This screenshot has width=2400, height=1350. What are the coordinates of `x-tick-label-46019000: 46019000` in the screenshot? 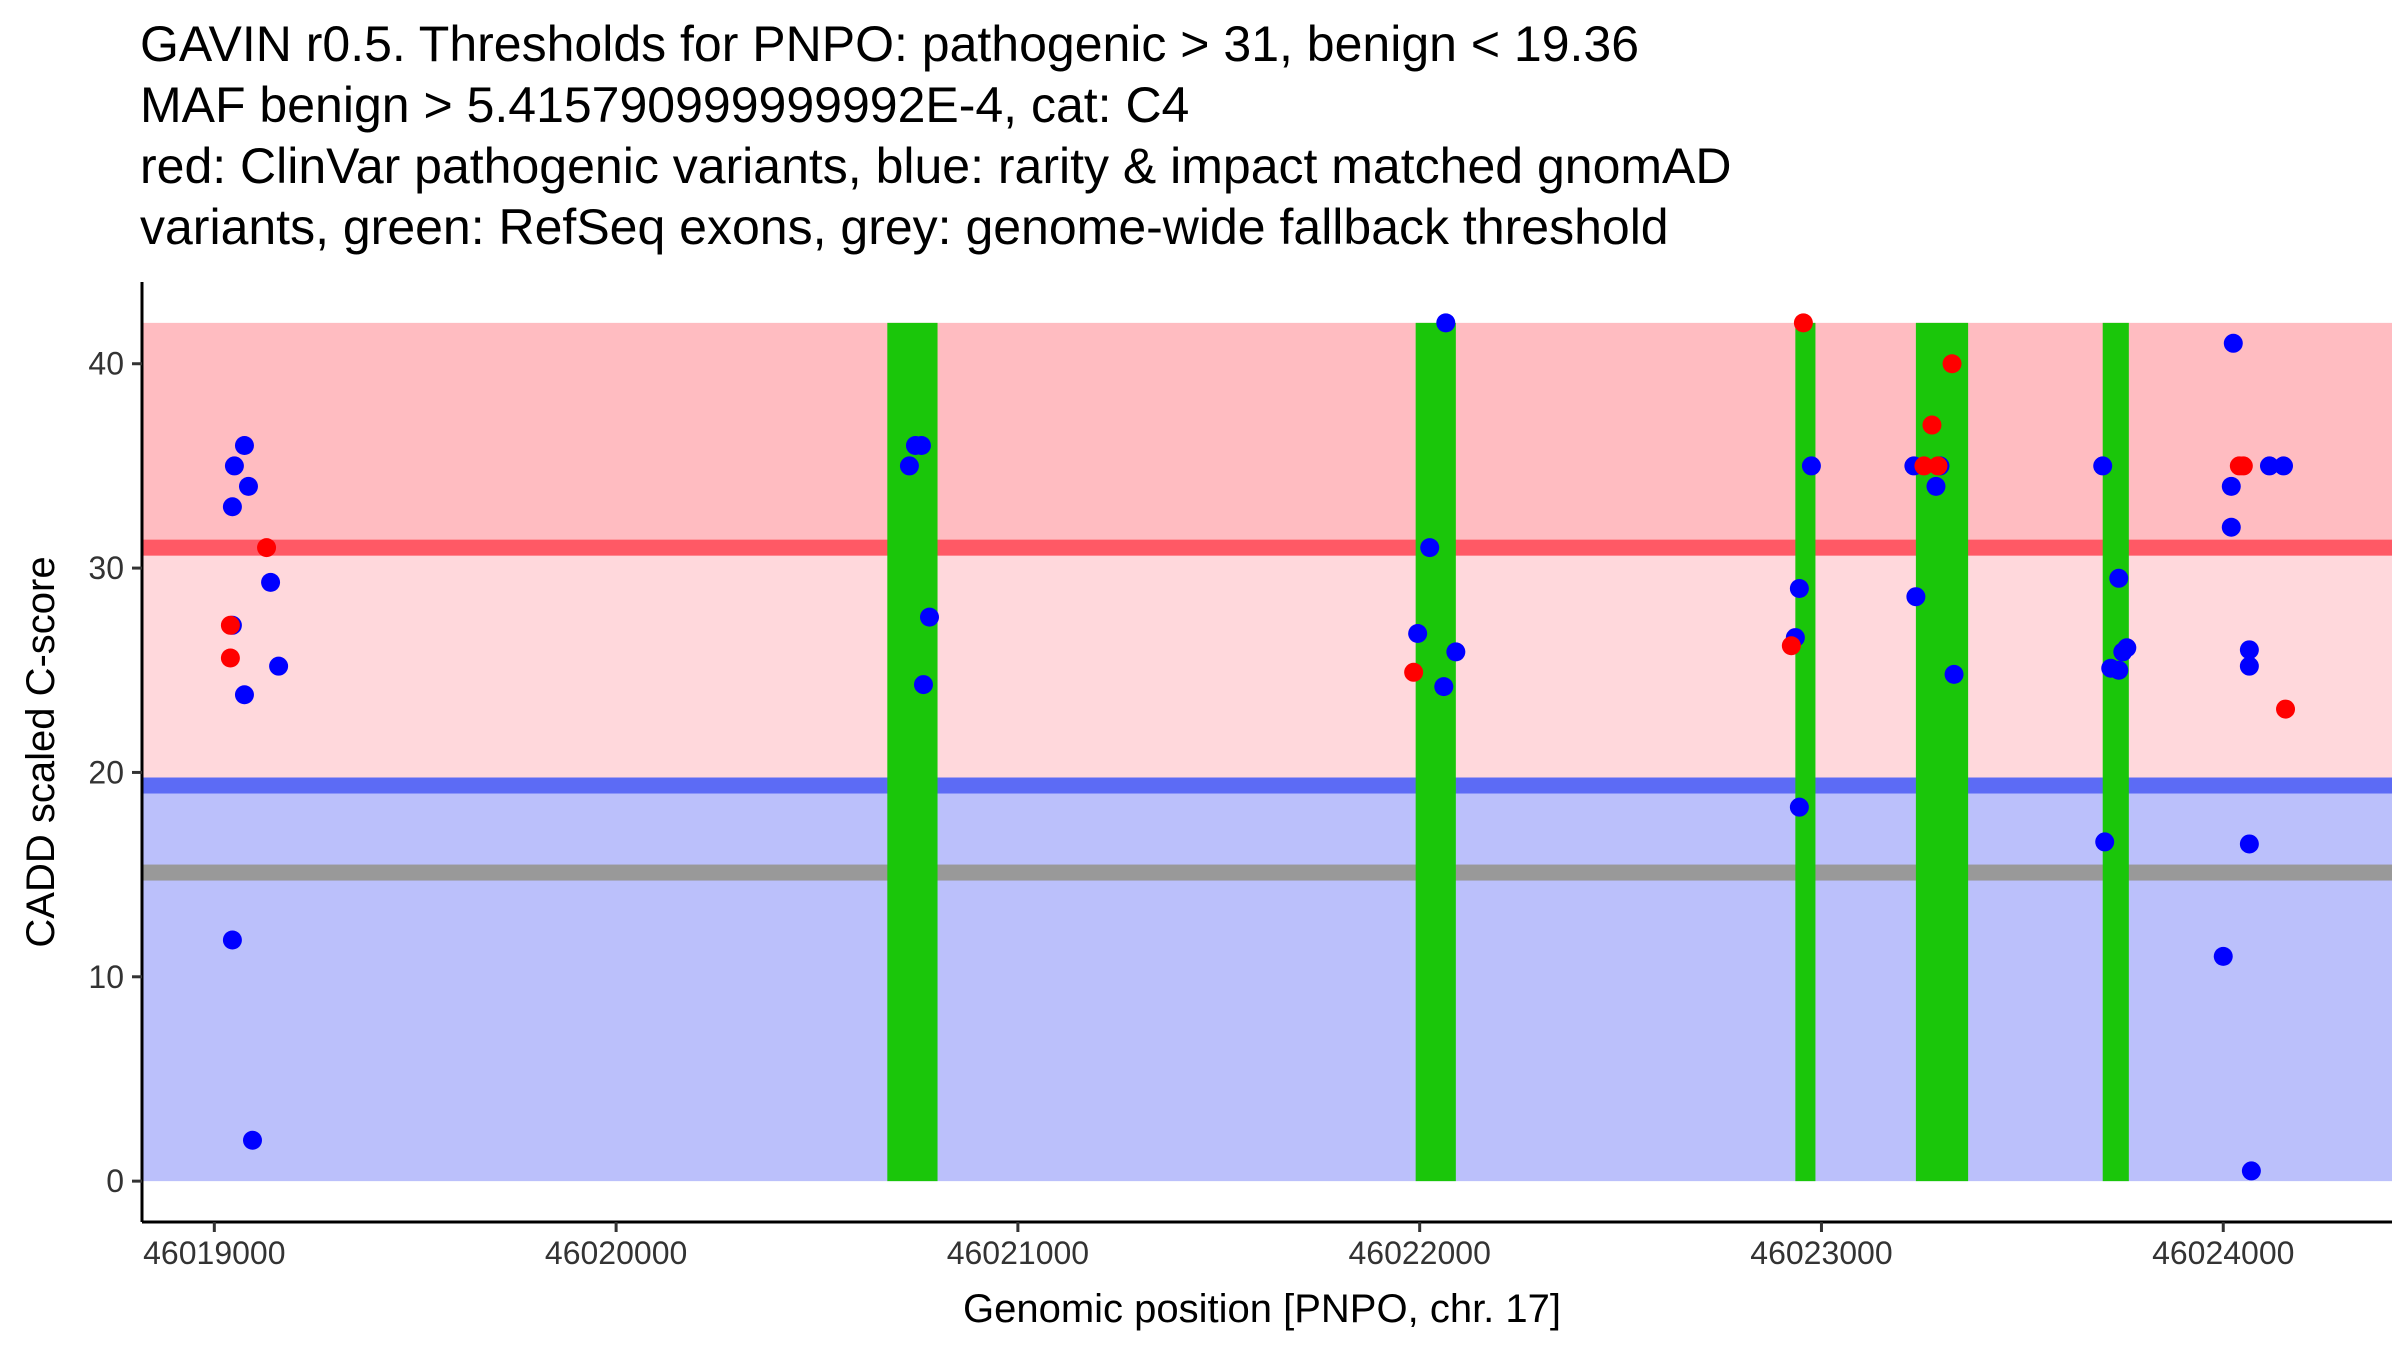 It's located at (214, 1253).